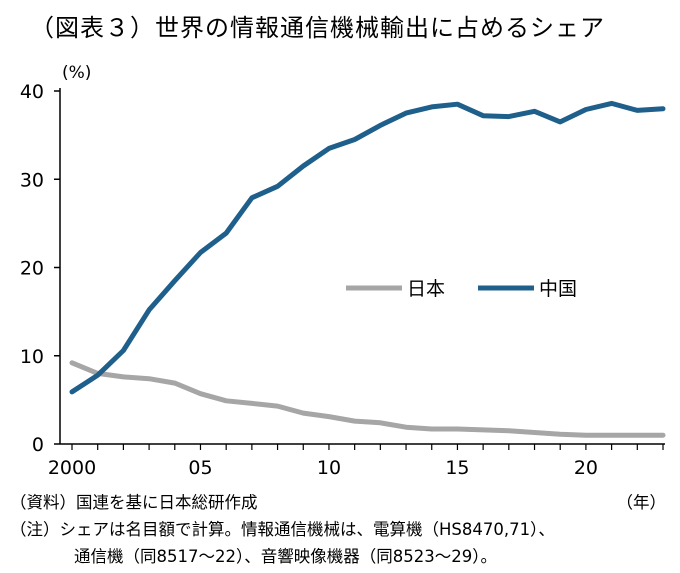 The width and height of the screenshot is (680, 573). What do you see at coordinates (72, 468) in the screenshot?
I see `x-tick-label: 2000` at bounding box center [72, 468].